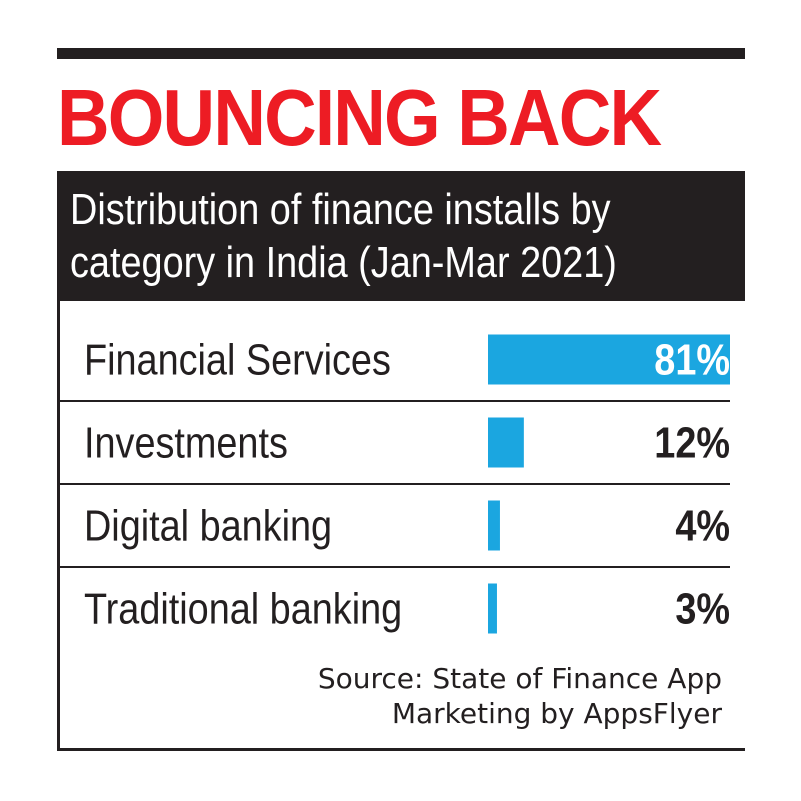 The image size is (801, 801). Describe the element at coordinates (186, 442) in the screenshot. I see `category-label: Investments` at that location.